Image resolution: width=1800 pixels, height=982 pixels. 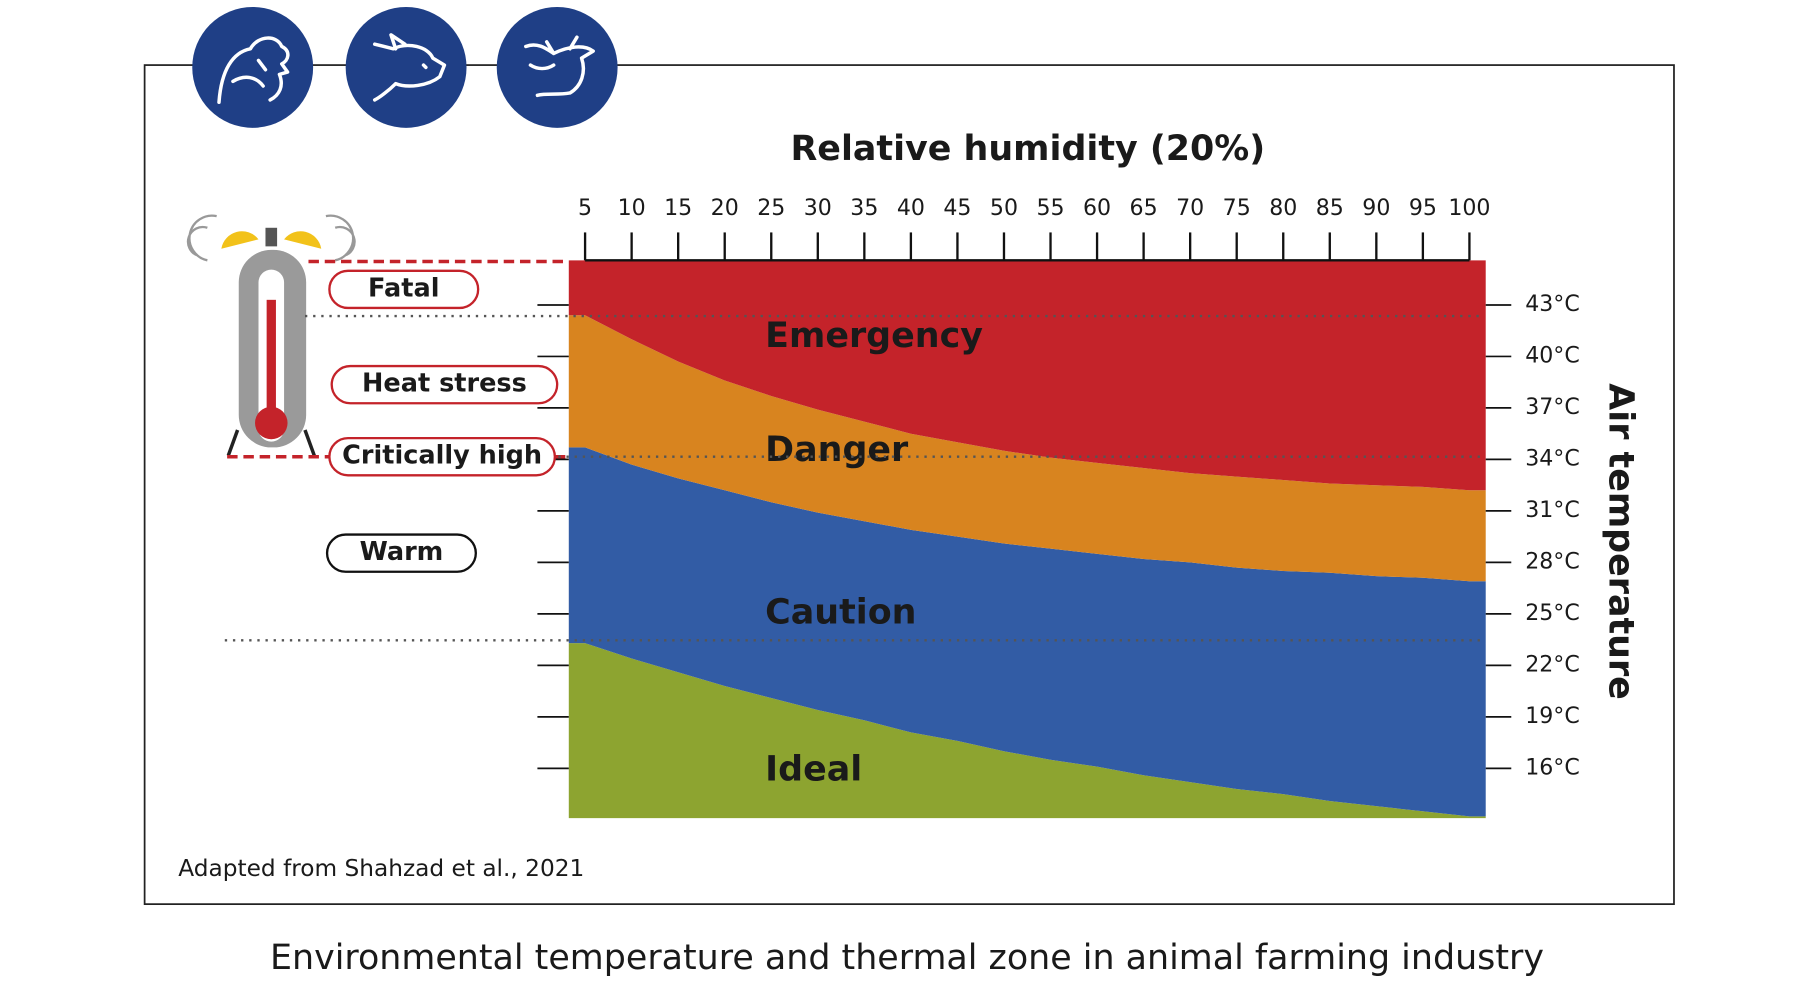 What do you see at coordinates (398, 359) in the screenshot?
I see `threshold-dash` at bounding box center [398, 359].